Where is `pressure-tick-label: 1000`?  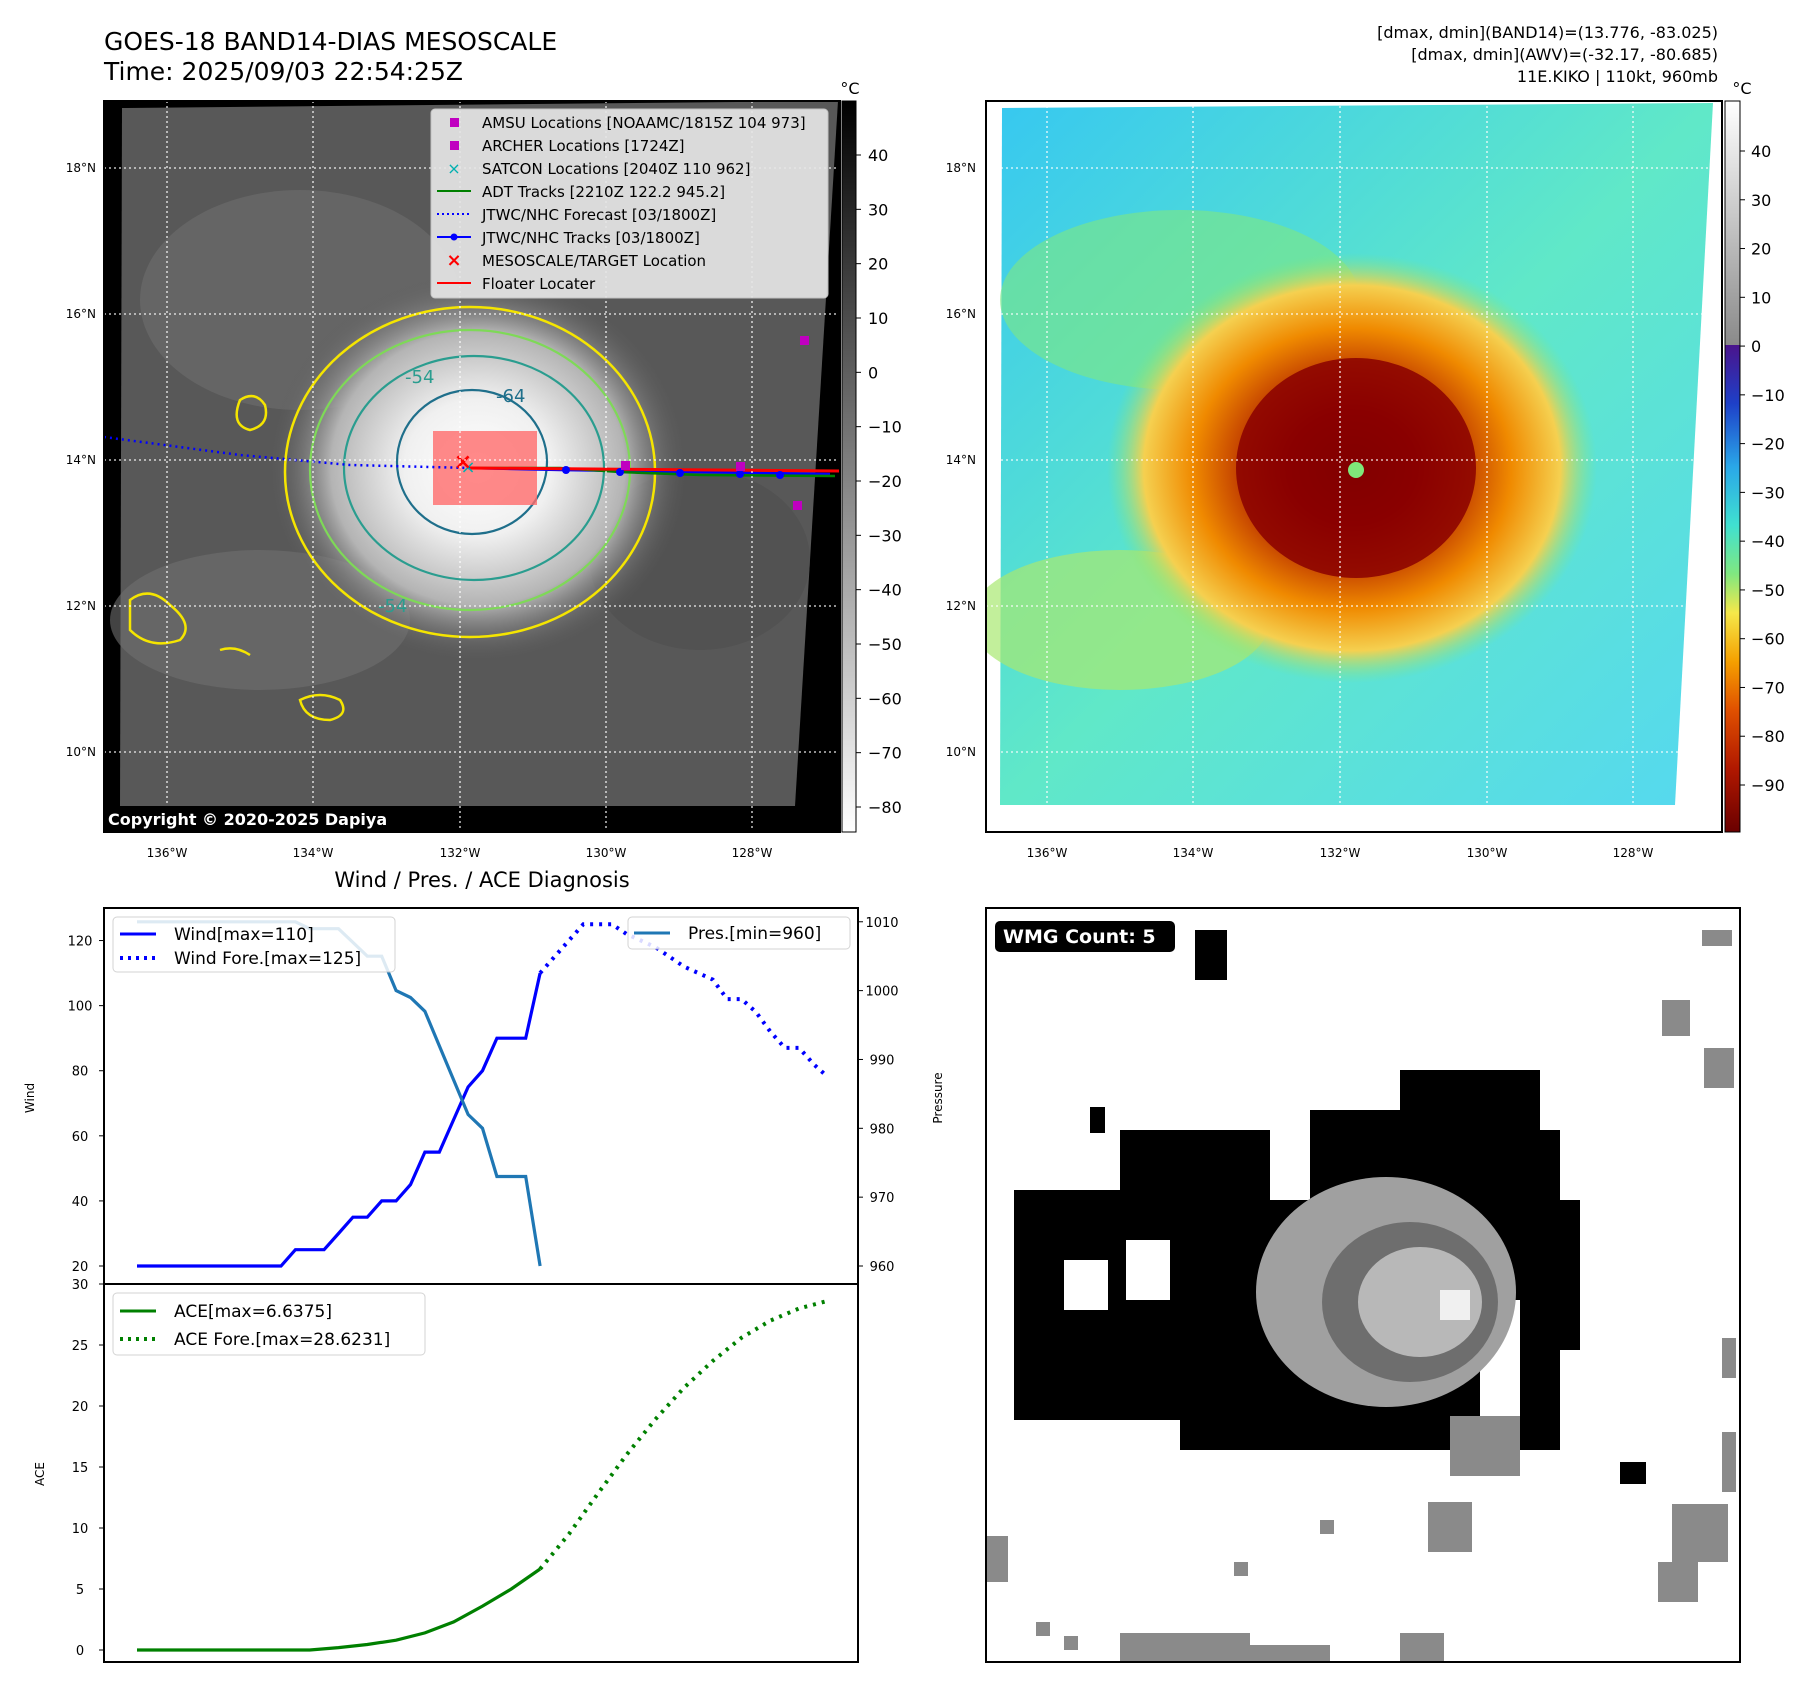 pressure-tick-label: 1000 is located at coordinates (881, 992).